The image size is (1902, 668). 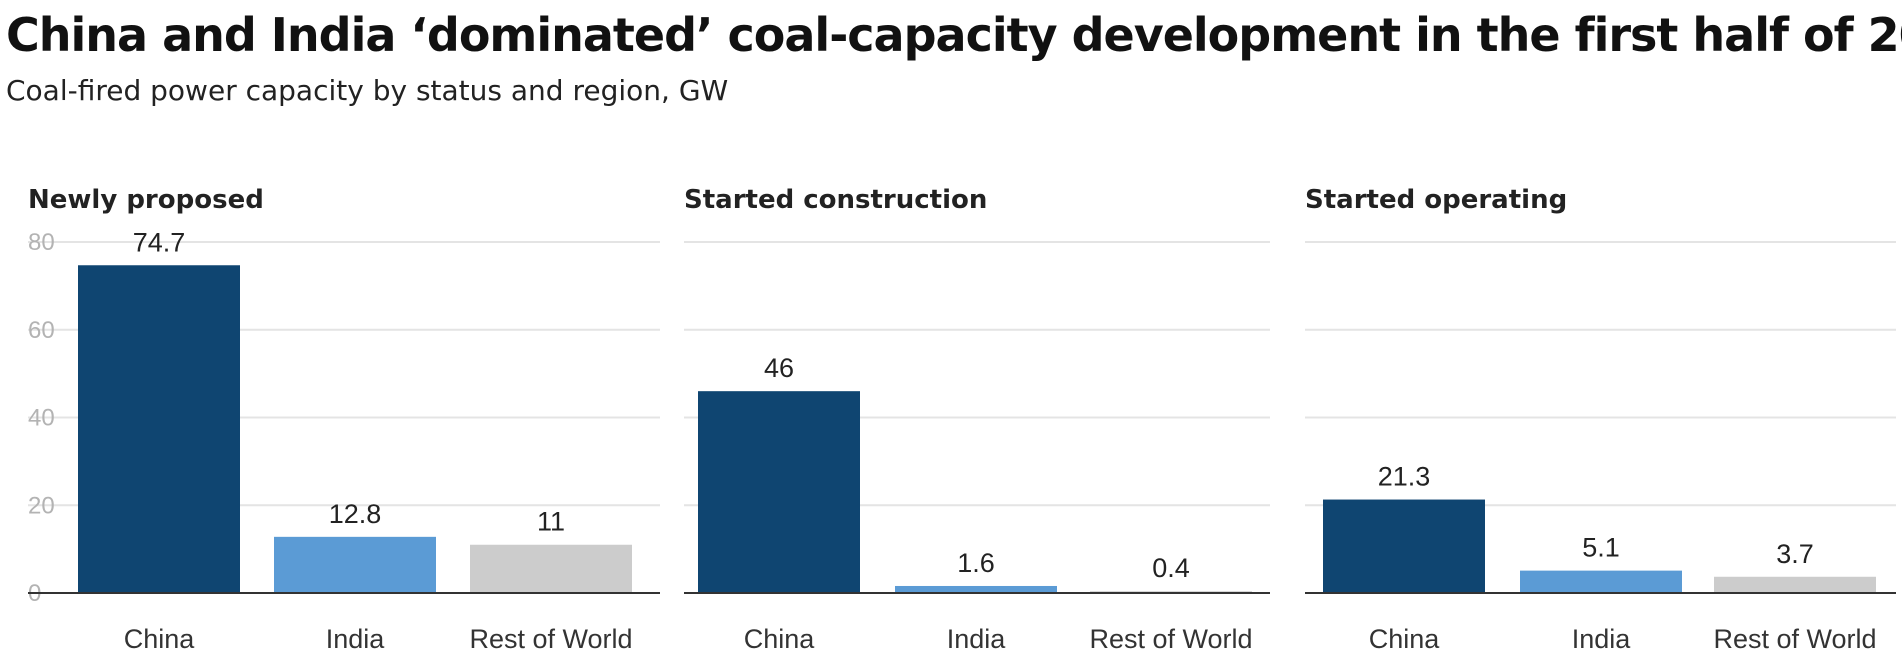 What do you see at coordinates (1171, 568) in the screenshot?
I see `data-label-rest-of-world: 0.4` at bounding box center [1171, 568].